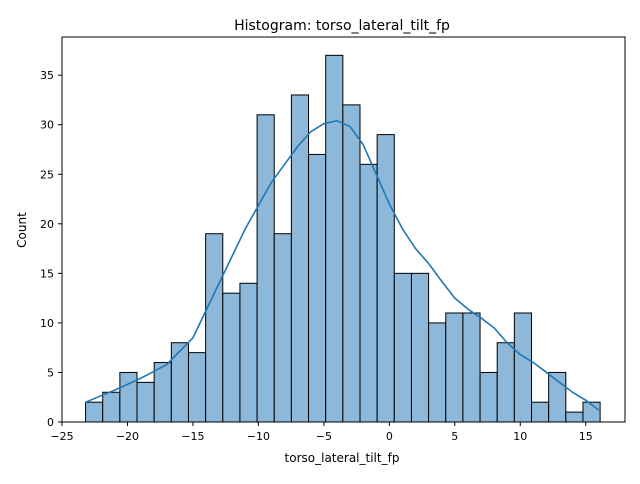 This screenshot has width=640, height=484. What do you see at coordinates (50, 422) in the screenshot?
I see `y-tick-label: 0` at bounding box center [50, 422].